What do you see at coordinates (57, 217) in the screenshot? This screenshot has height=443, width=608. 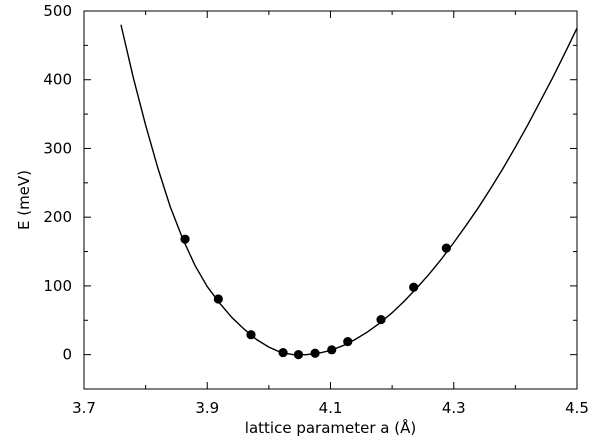 I see `y-tick-label: 200` at bounding box center [57, 217].